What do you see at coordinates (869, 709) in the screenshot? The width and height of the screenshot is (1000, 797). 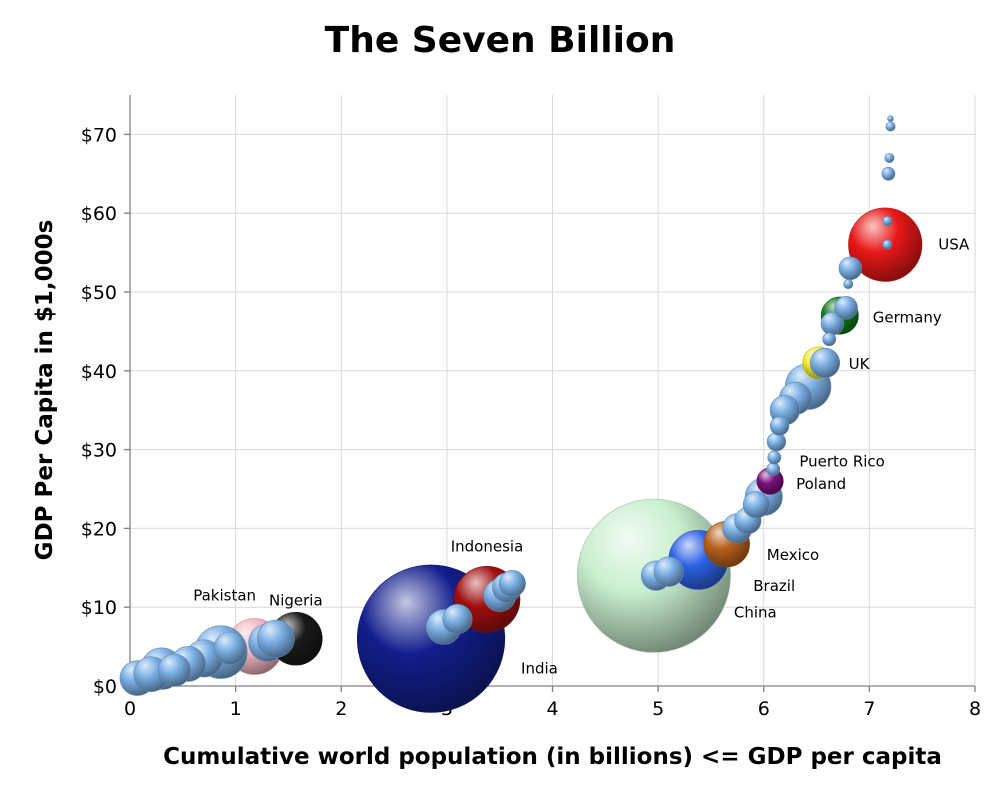 I see `x-tick-label: 7` at bounding box center [869, 709].